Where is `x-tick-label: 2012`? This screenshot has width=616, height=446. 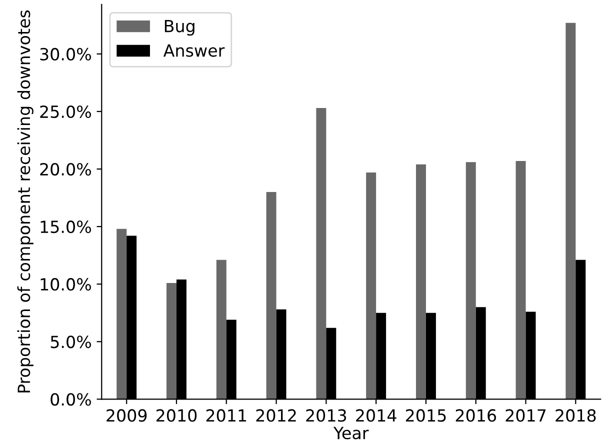
x-tick-label: 2012 is located at coordinates (276, 415).